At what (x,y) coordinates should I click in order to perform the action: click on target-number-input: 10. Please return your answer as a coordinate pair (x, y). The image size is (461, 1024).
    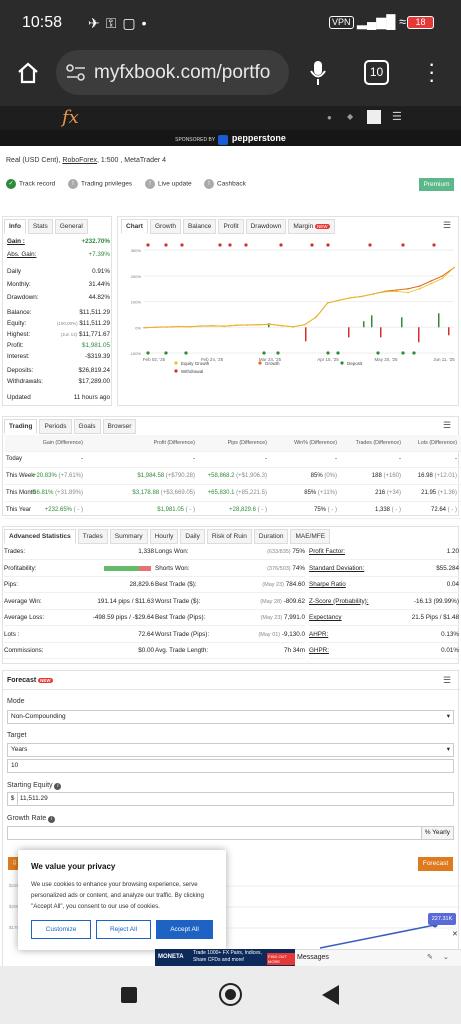
    Looking at the image, I should click on (230, 766).